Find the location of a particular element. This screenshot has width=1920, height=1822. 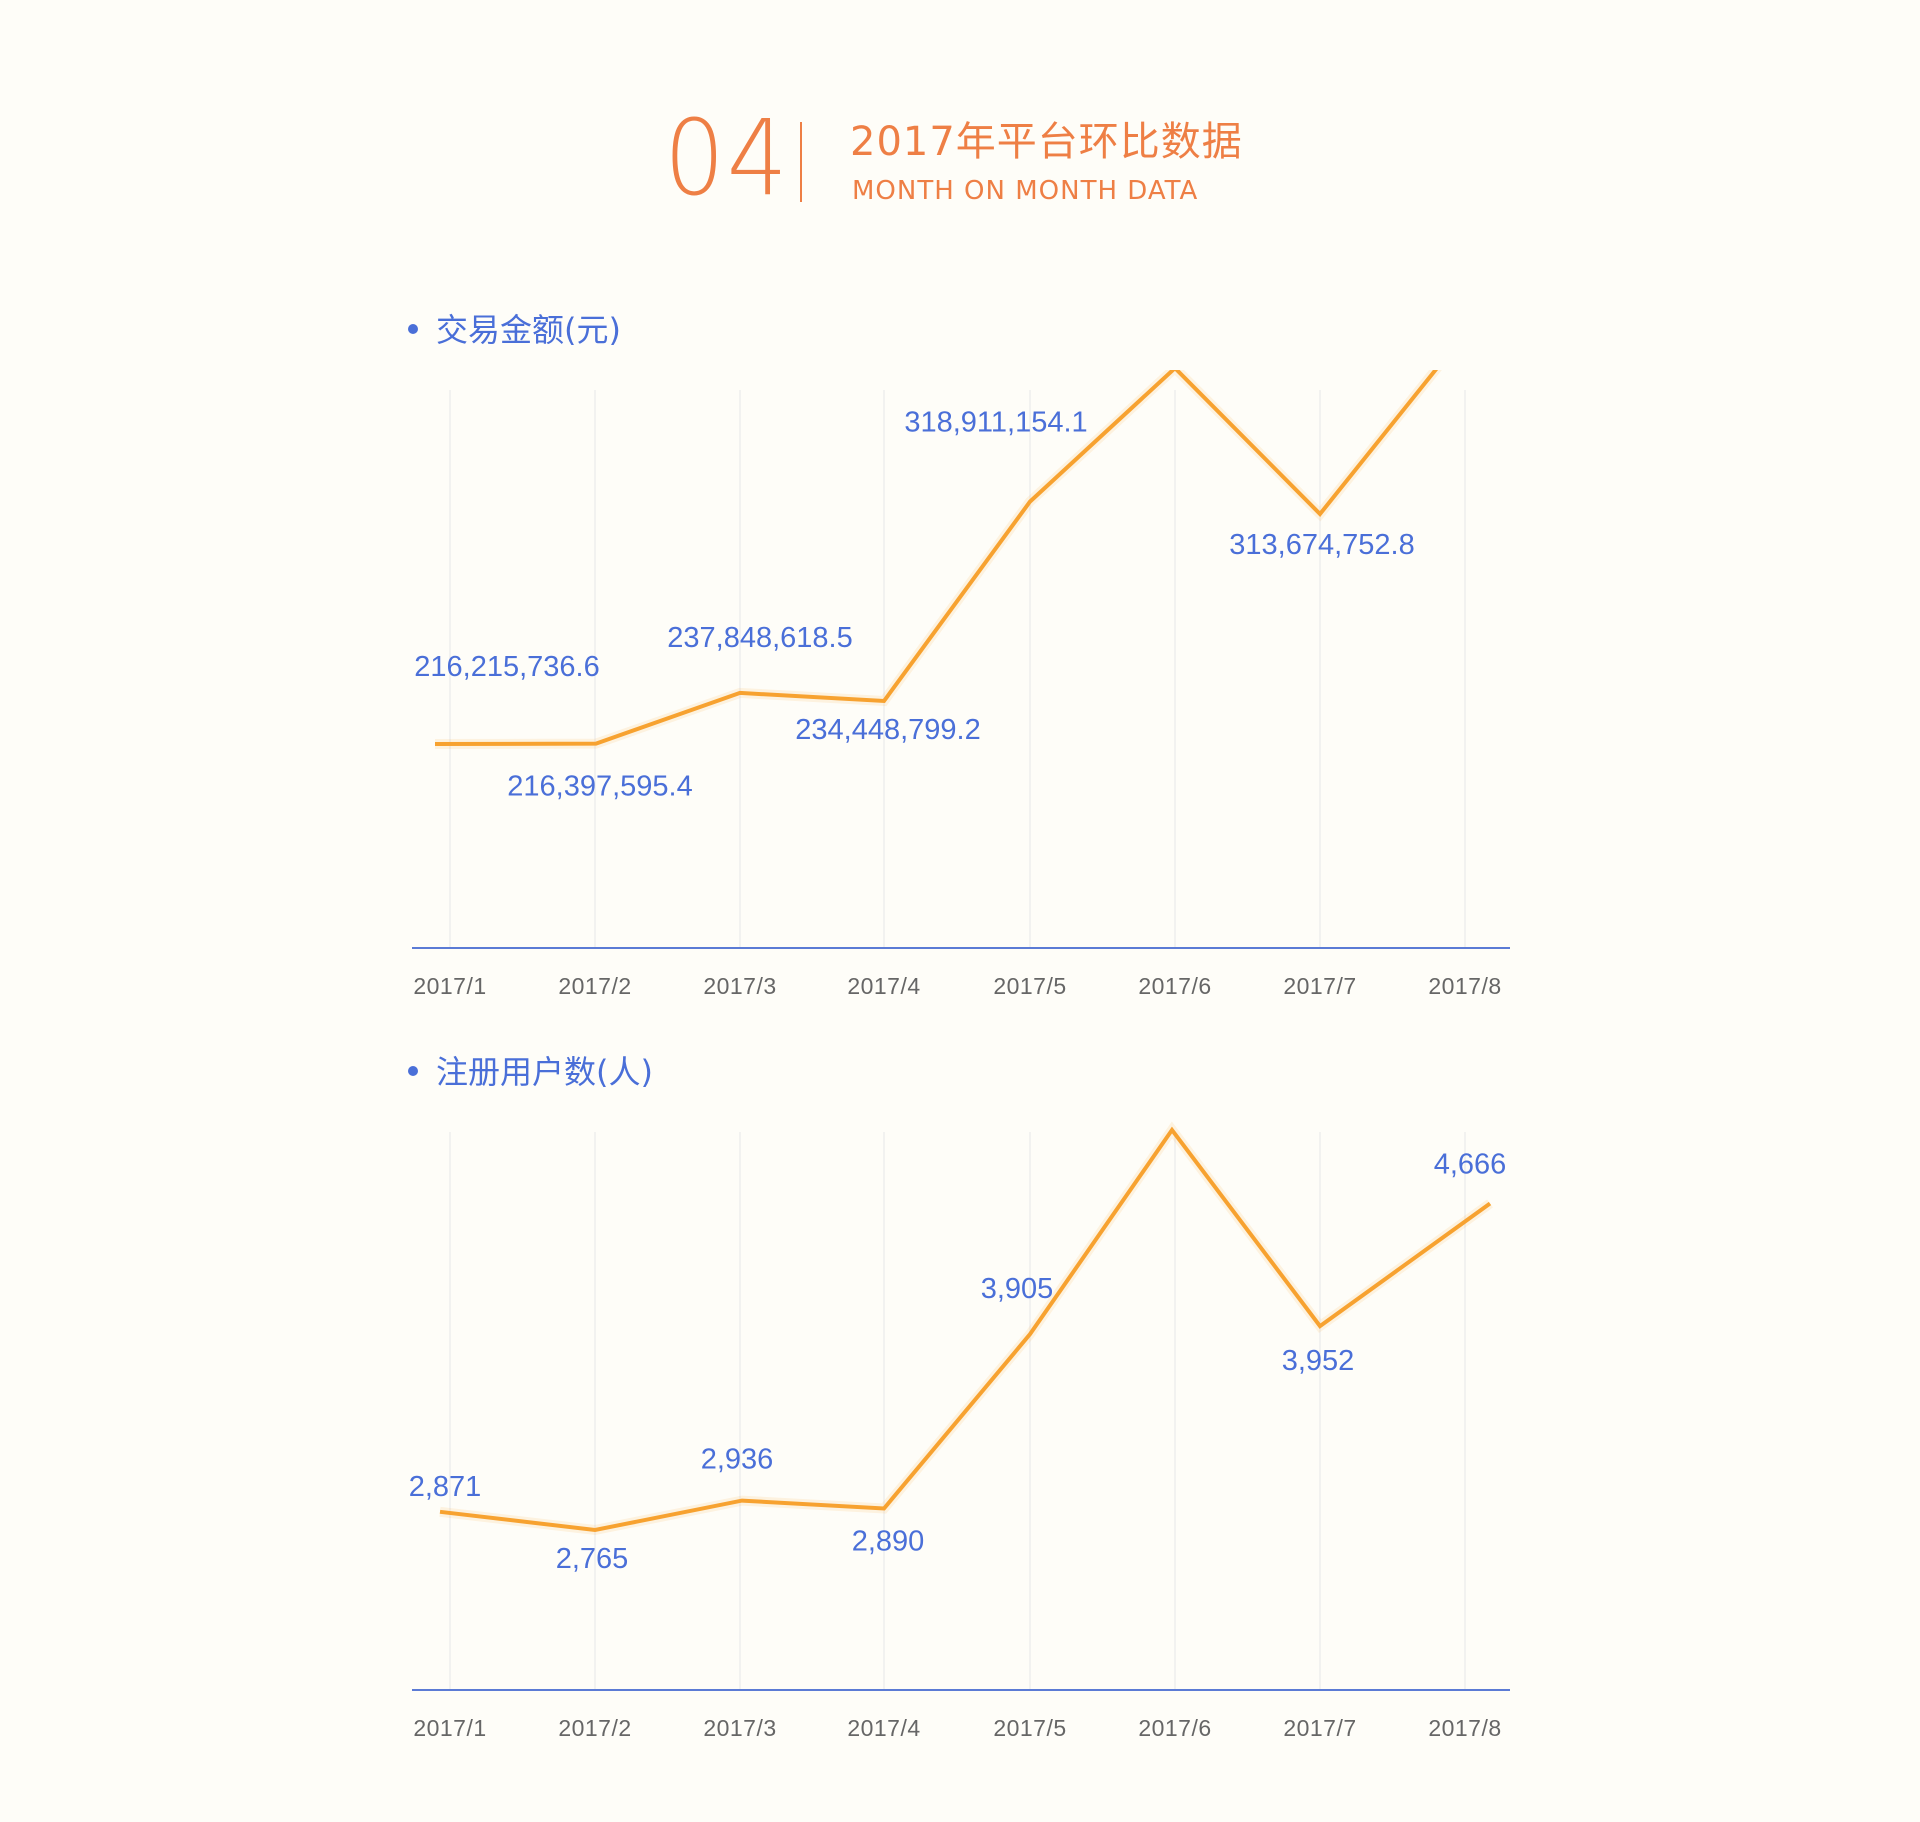

data-label: 5,094 is located at coordinates (1172, 1112).